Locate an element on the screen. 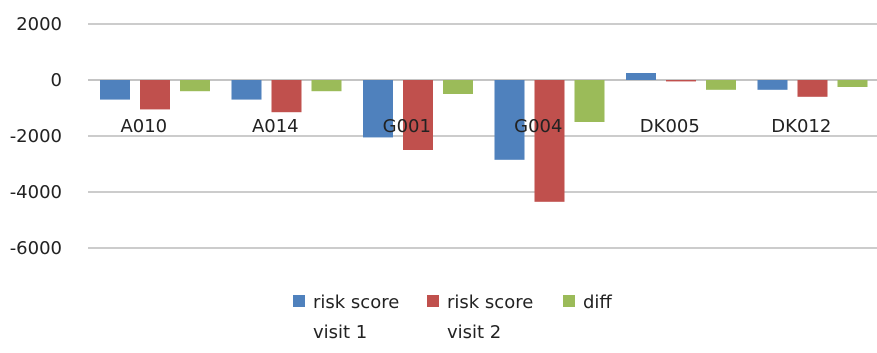 The image size is (877, 353). x-category-label: A010 is located at coordinates (143, 126).